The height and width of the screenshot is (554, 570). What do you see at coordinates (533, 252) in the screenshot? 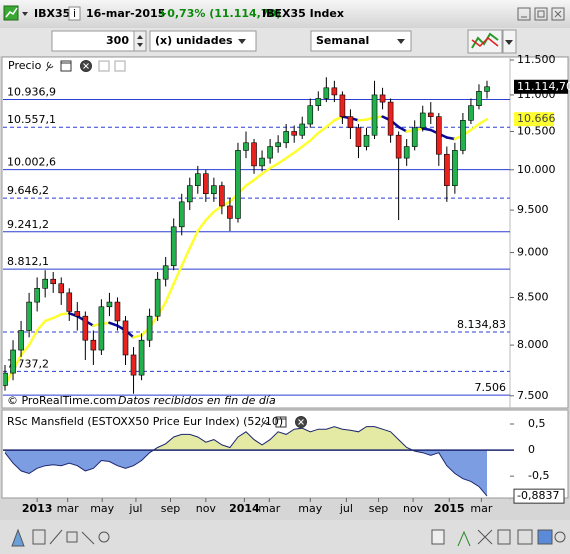
I see `y-tick-label: 9.000` at bounding box center [533, 252].